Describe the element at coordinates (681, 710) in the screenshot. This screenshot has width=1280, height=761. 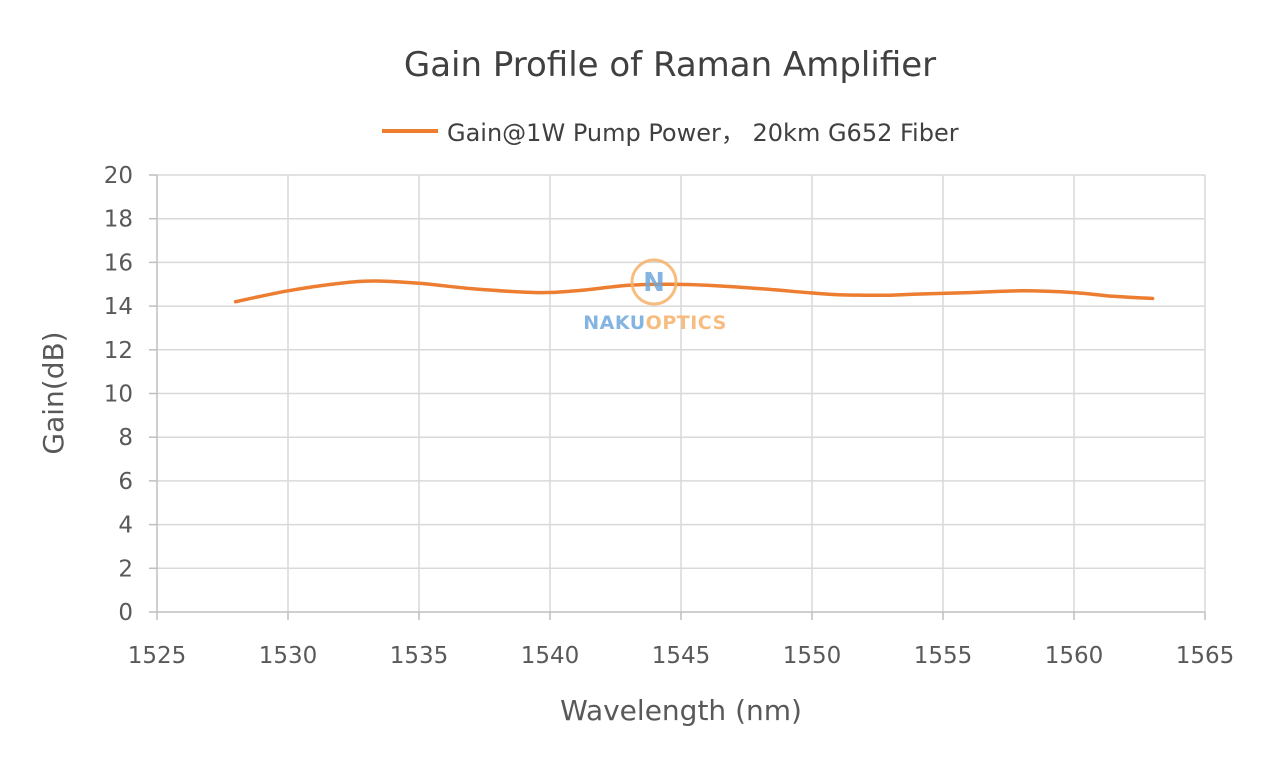
I see `x-axis-label: Wavelength (nm)` at that location.